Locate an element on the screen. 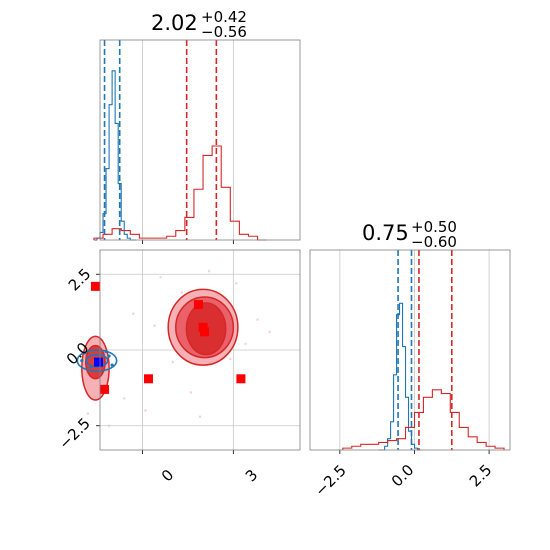 This screenshot has width=550, height=550. title-diag-2-sup: +0.50 is located at coordinates (434, 227).